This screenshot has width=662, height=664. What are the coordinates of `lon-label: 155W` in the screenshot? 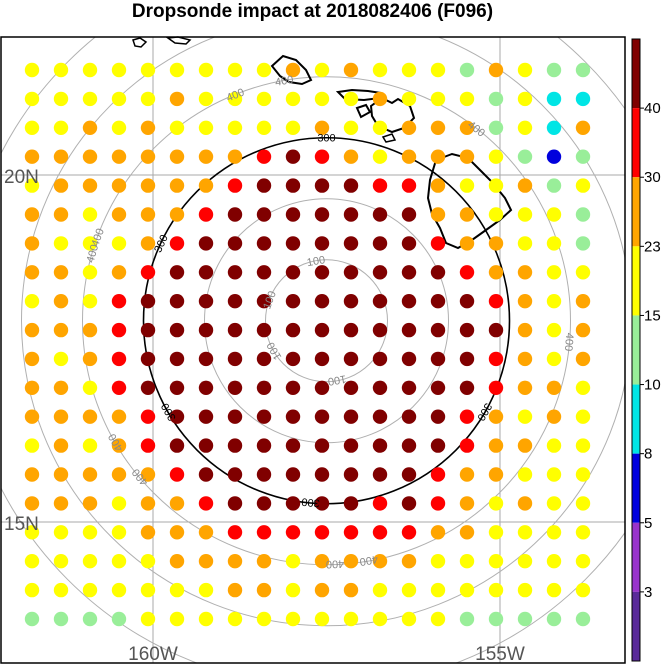 It's located at (500, 654).